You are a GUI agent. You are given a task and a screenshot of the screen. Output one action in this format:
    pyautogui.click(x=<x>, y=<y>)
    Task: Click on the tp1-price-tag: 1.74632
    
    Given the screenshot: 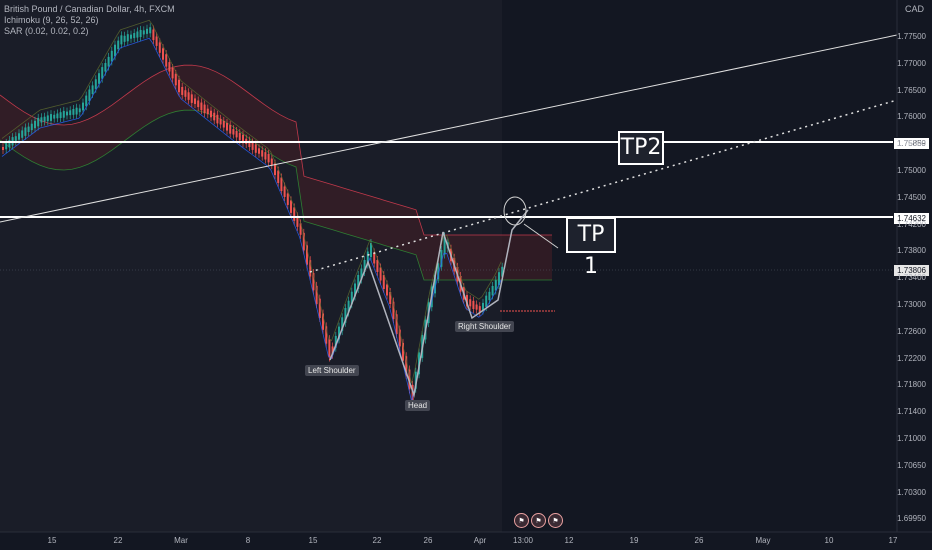 What is the action you would take?
    pyautogui.click(x=911, y=218)
    